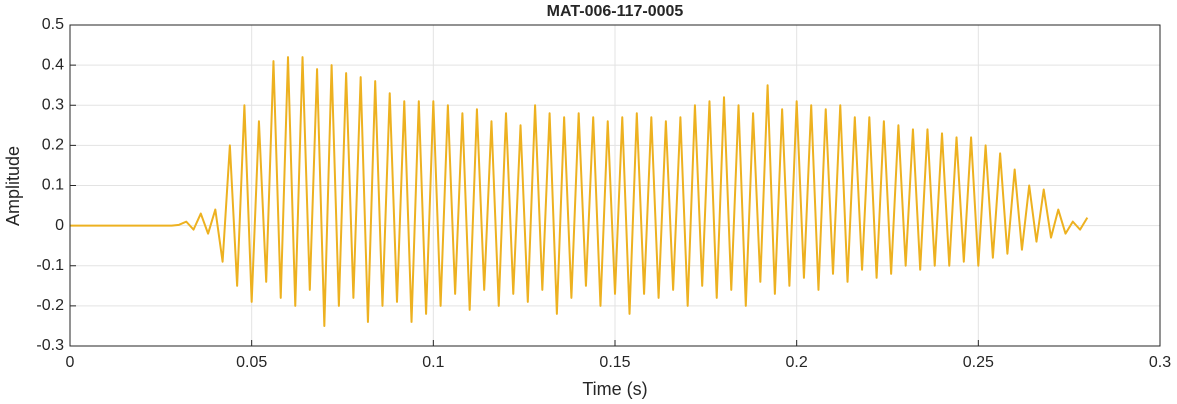 Image resolution: width=1177 pixels, height=404 pixels. Describe the element at coordinates (797, 362) in the screenshot. I see `x-tick-label: 0.2` at that location.